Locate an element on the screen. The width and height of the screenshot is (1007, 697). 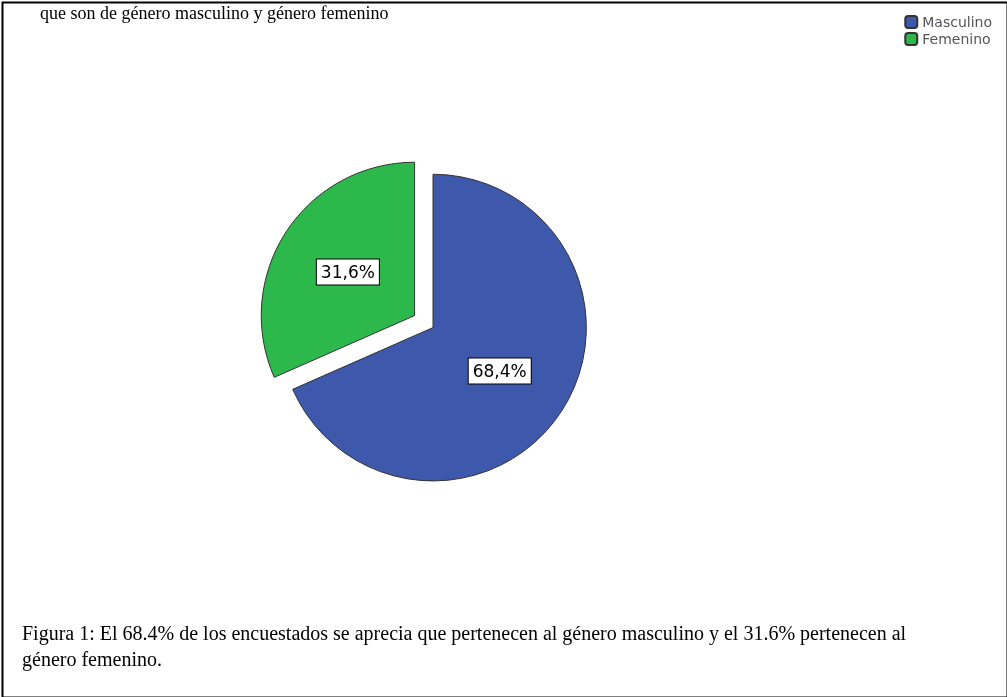
data-label: 31,6% is located at coordinates (347, 272).